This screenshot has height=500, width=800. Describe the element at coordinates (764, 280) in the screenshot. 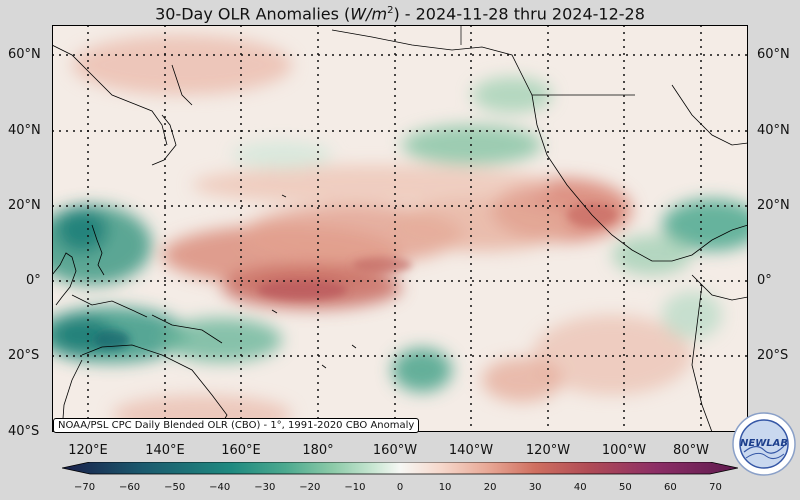

I see `lat-label-eq-right: 0°` at that location.